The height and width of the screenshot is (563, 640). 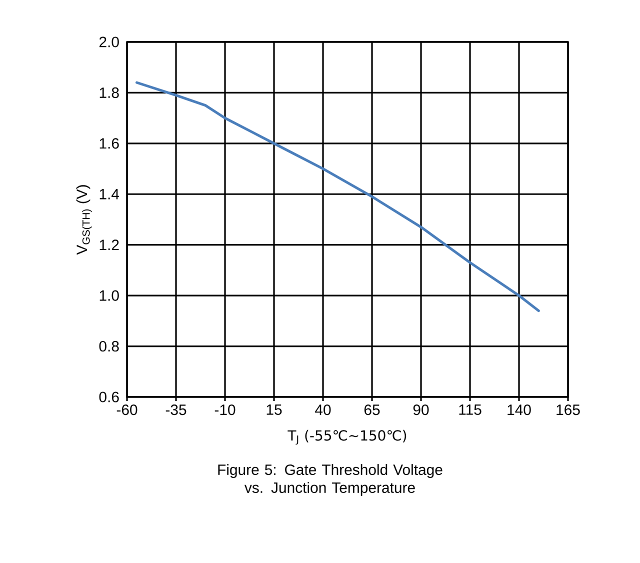 I want to click on x-tick-label: 65, so click(x=372, y=410).